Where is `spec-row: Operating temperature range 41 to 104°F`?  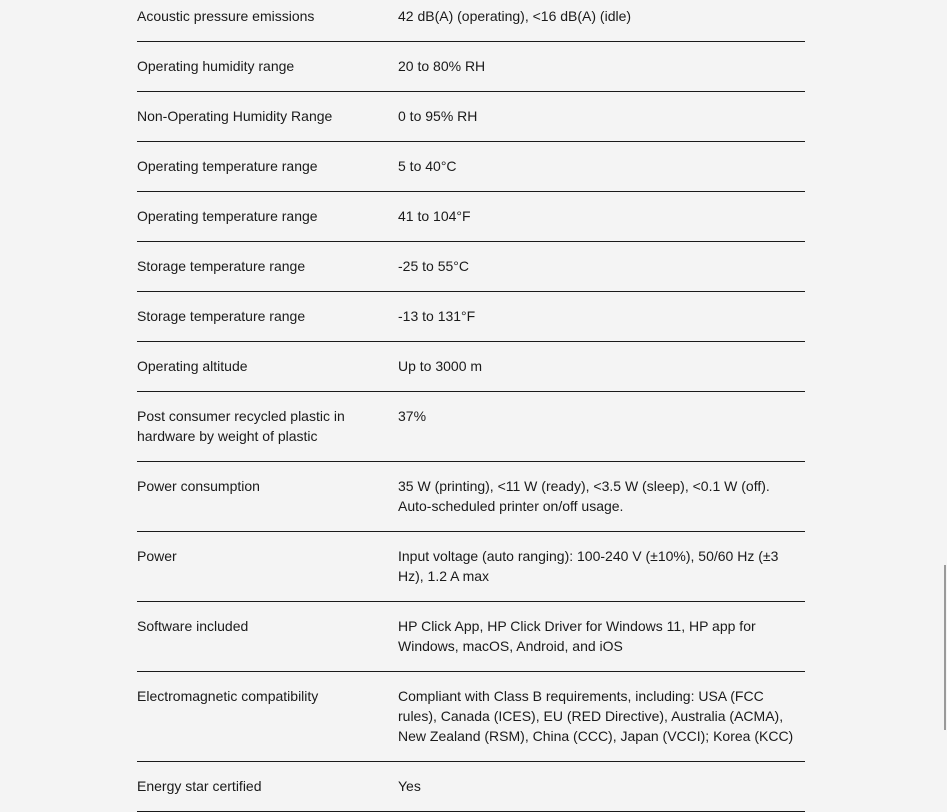 spec-row: Operating temperature range 41 to 104°F is located at coordinates (471, 217).